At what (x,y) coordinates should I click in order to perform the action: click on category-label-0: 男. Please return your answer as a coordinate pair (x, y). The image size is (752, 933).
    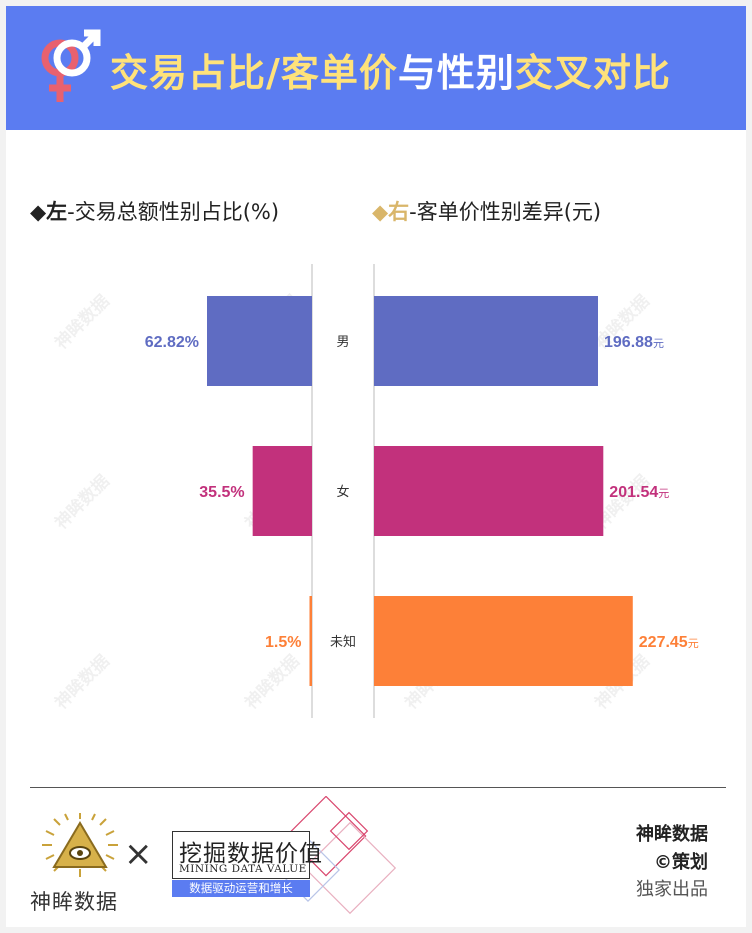
    Looking at the image, I should click on (342, 342).